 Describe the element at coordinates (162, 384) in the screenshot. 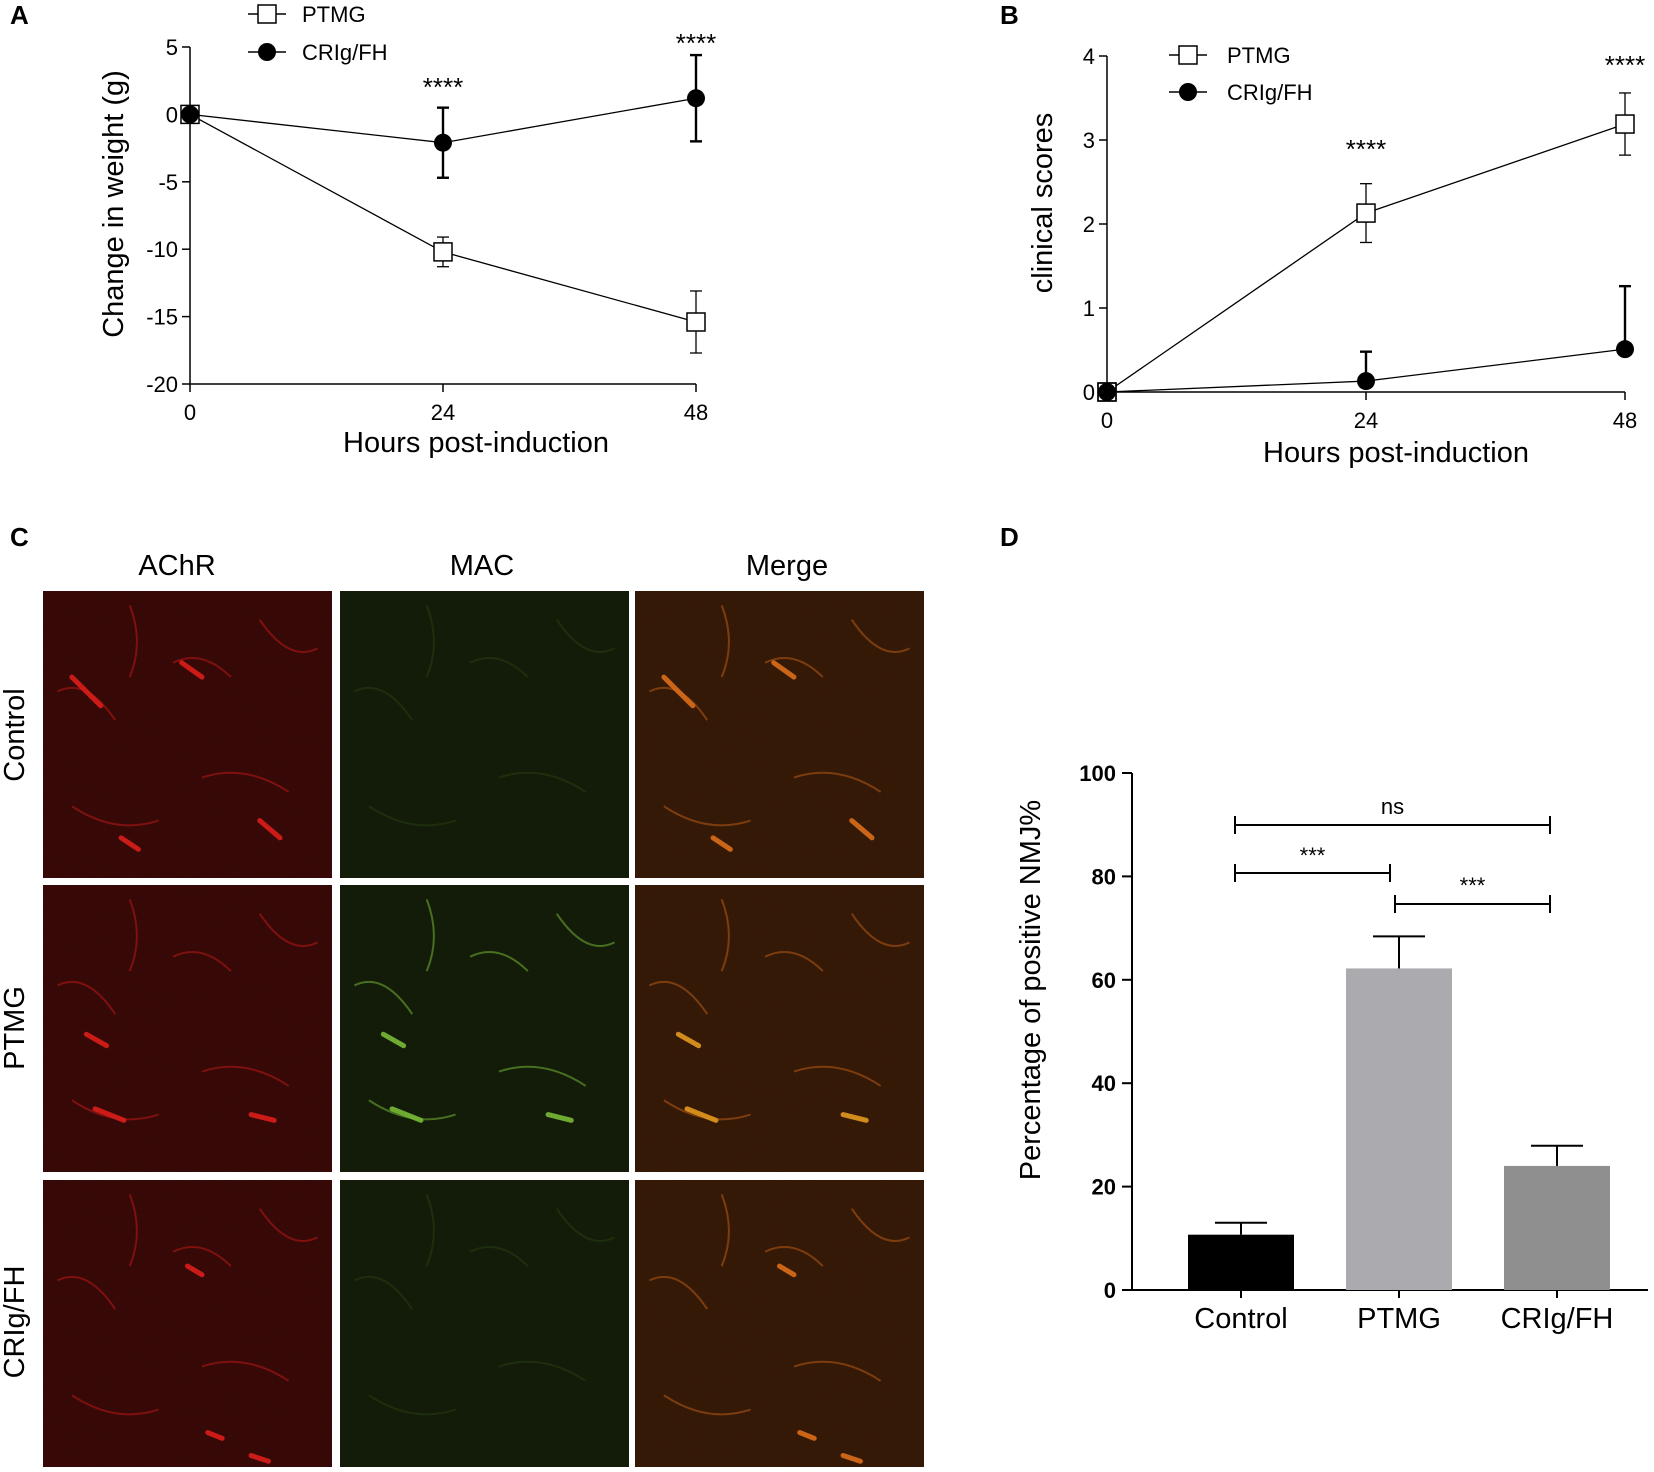

I see `y-tick-label: -20` at that location.